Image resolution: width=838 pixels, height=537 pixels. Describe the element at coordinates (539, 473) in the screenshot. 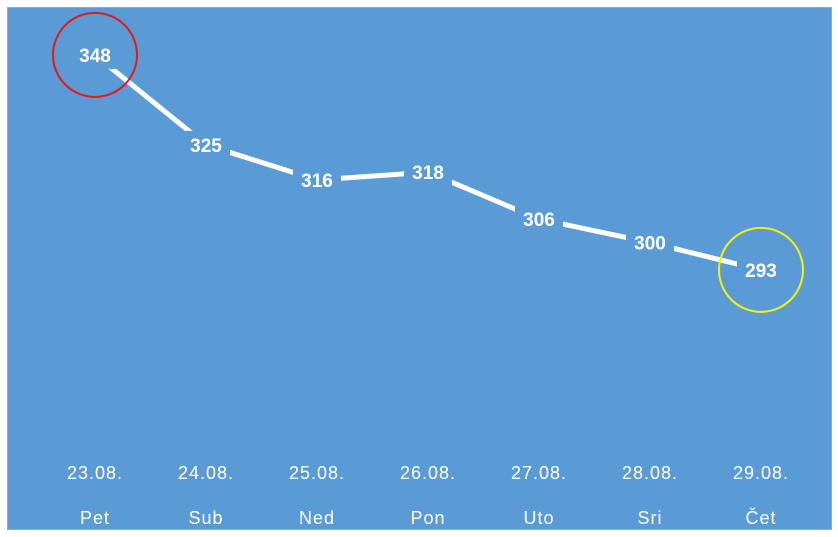

I see `x-tick-date-label: 27.08.` at that location.